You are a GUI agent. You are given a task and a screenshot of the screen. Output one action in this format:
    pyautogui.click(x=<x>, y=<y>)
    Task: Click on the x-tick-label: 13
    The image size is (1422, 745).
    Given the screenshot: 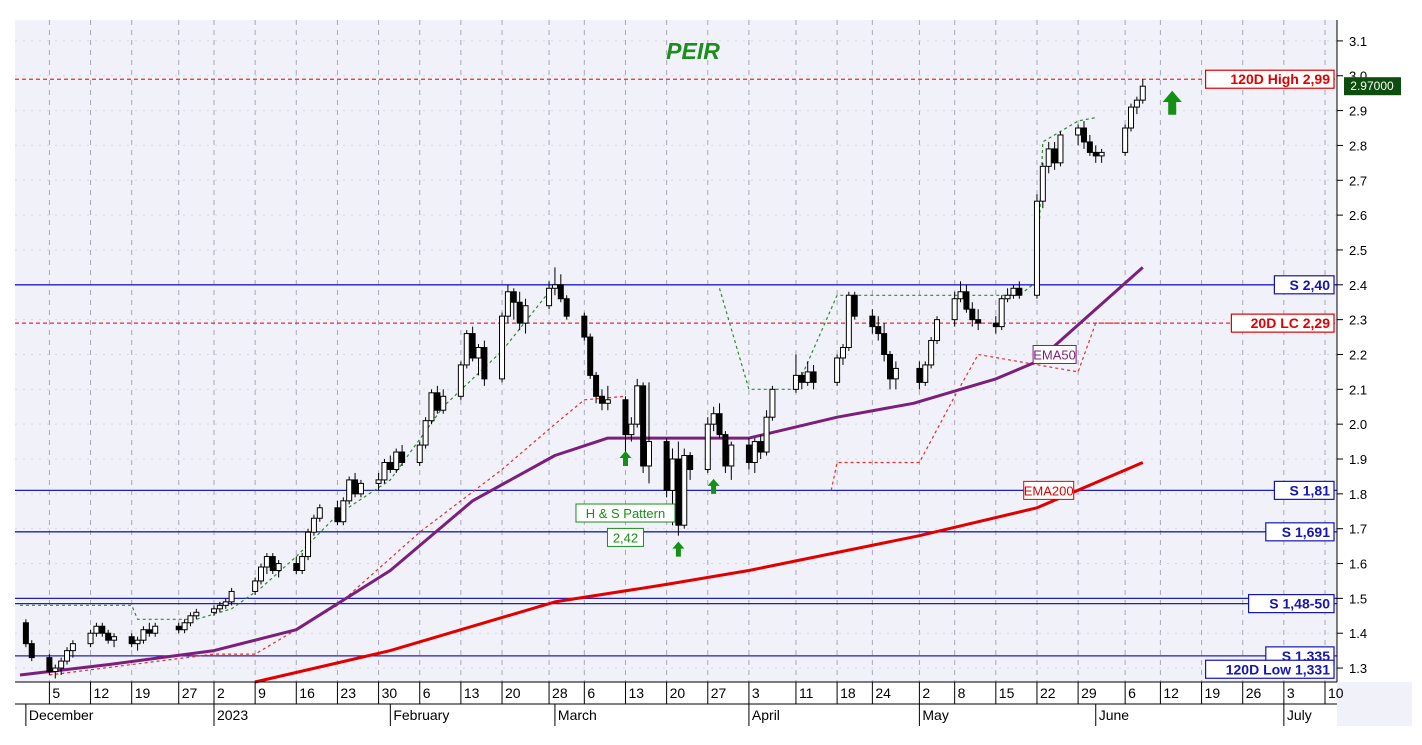 What is the action you would take?
    pyautogui.click(x=636, y=693)
    